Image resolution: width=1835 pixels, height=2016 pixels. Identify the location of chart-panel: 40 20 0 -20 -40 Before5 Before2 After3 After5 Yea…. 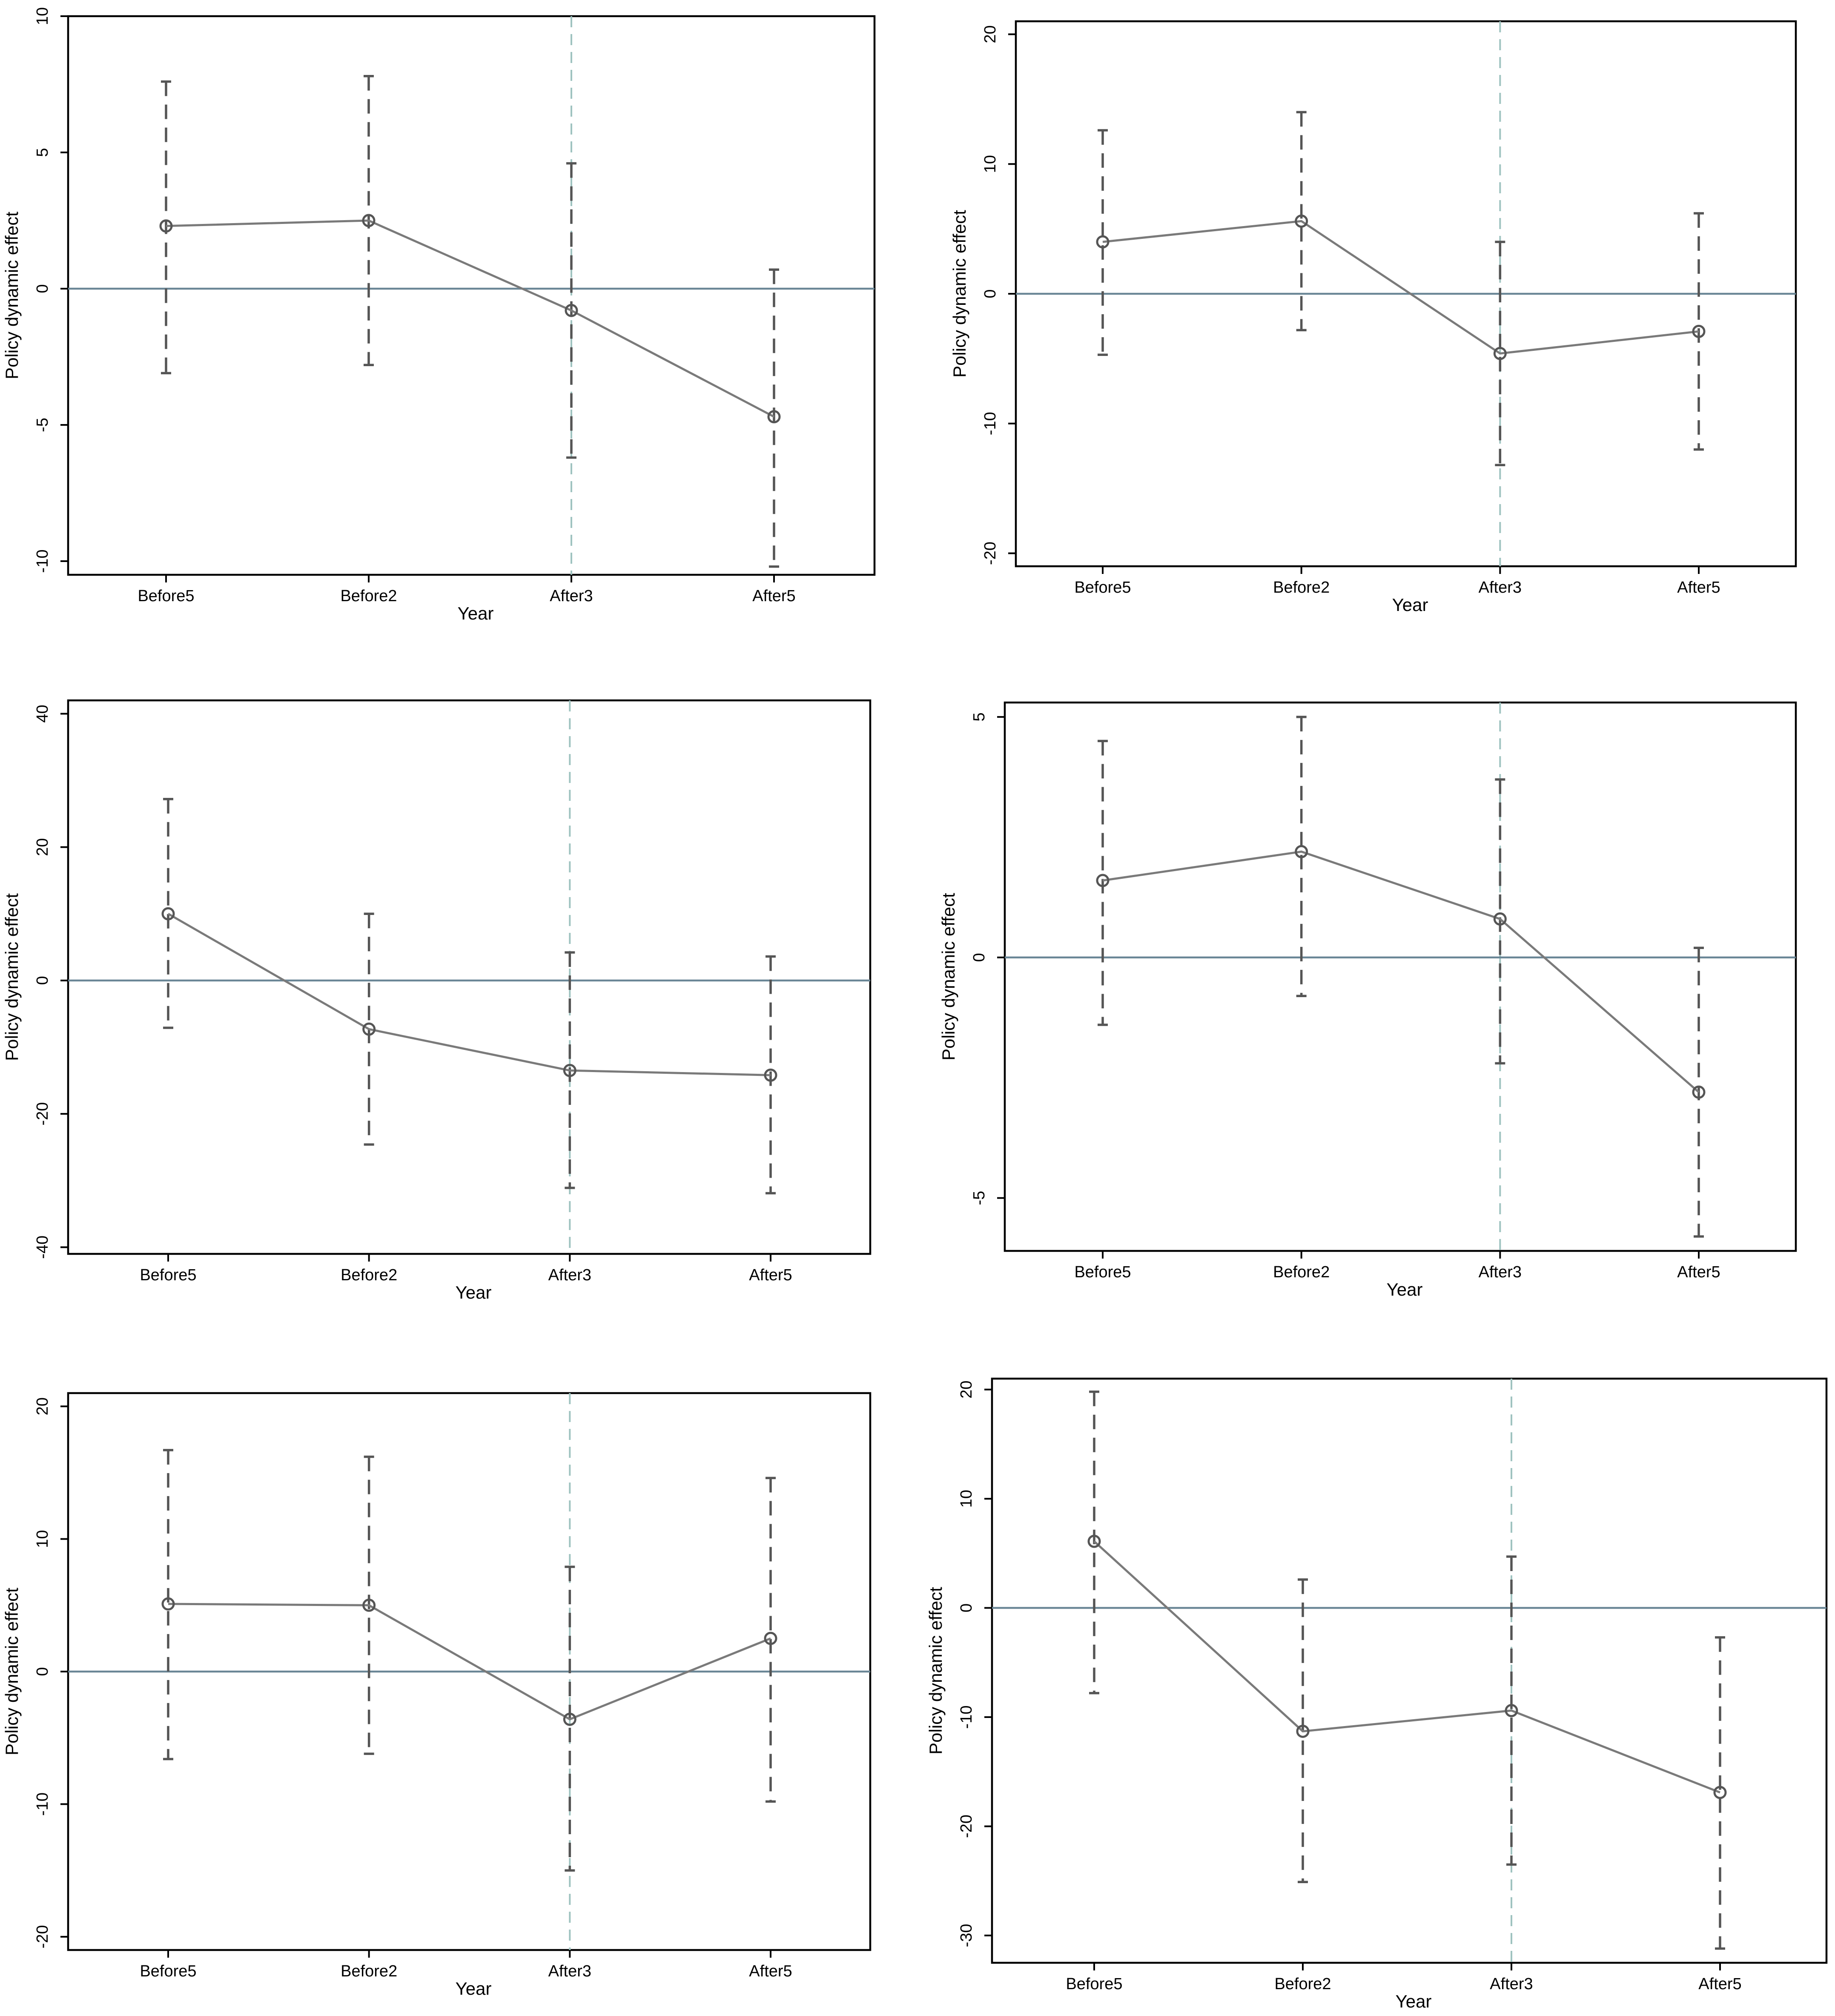
(437, 1000).